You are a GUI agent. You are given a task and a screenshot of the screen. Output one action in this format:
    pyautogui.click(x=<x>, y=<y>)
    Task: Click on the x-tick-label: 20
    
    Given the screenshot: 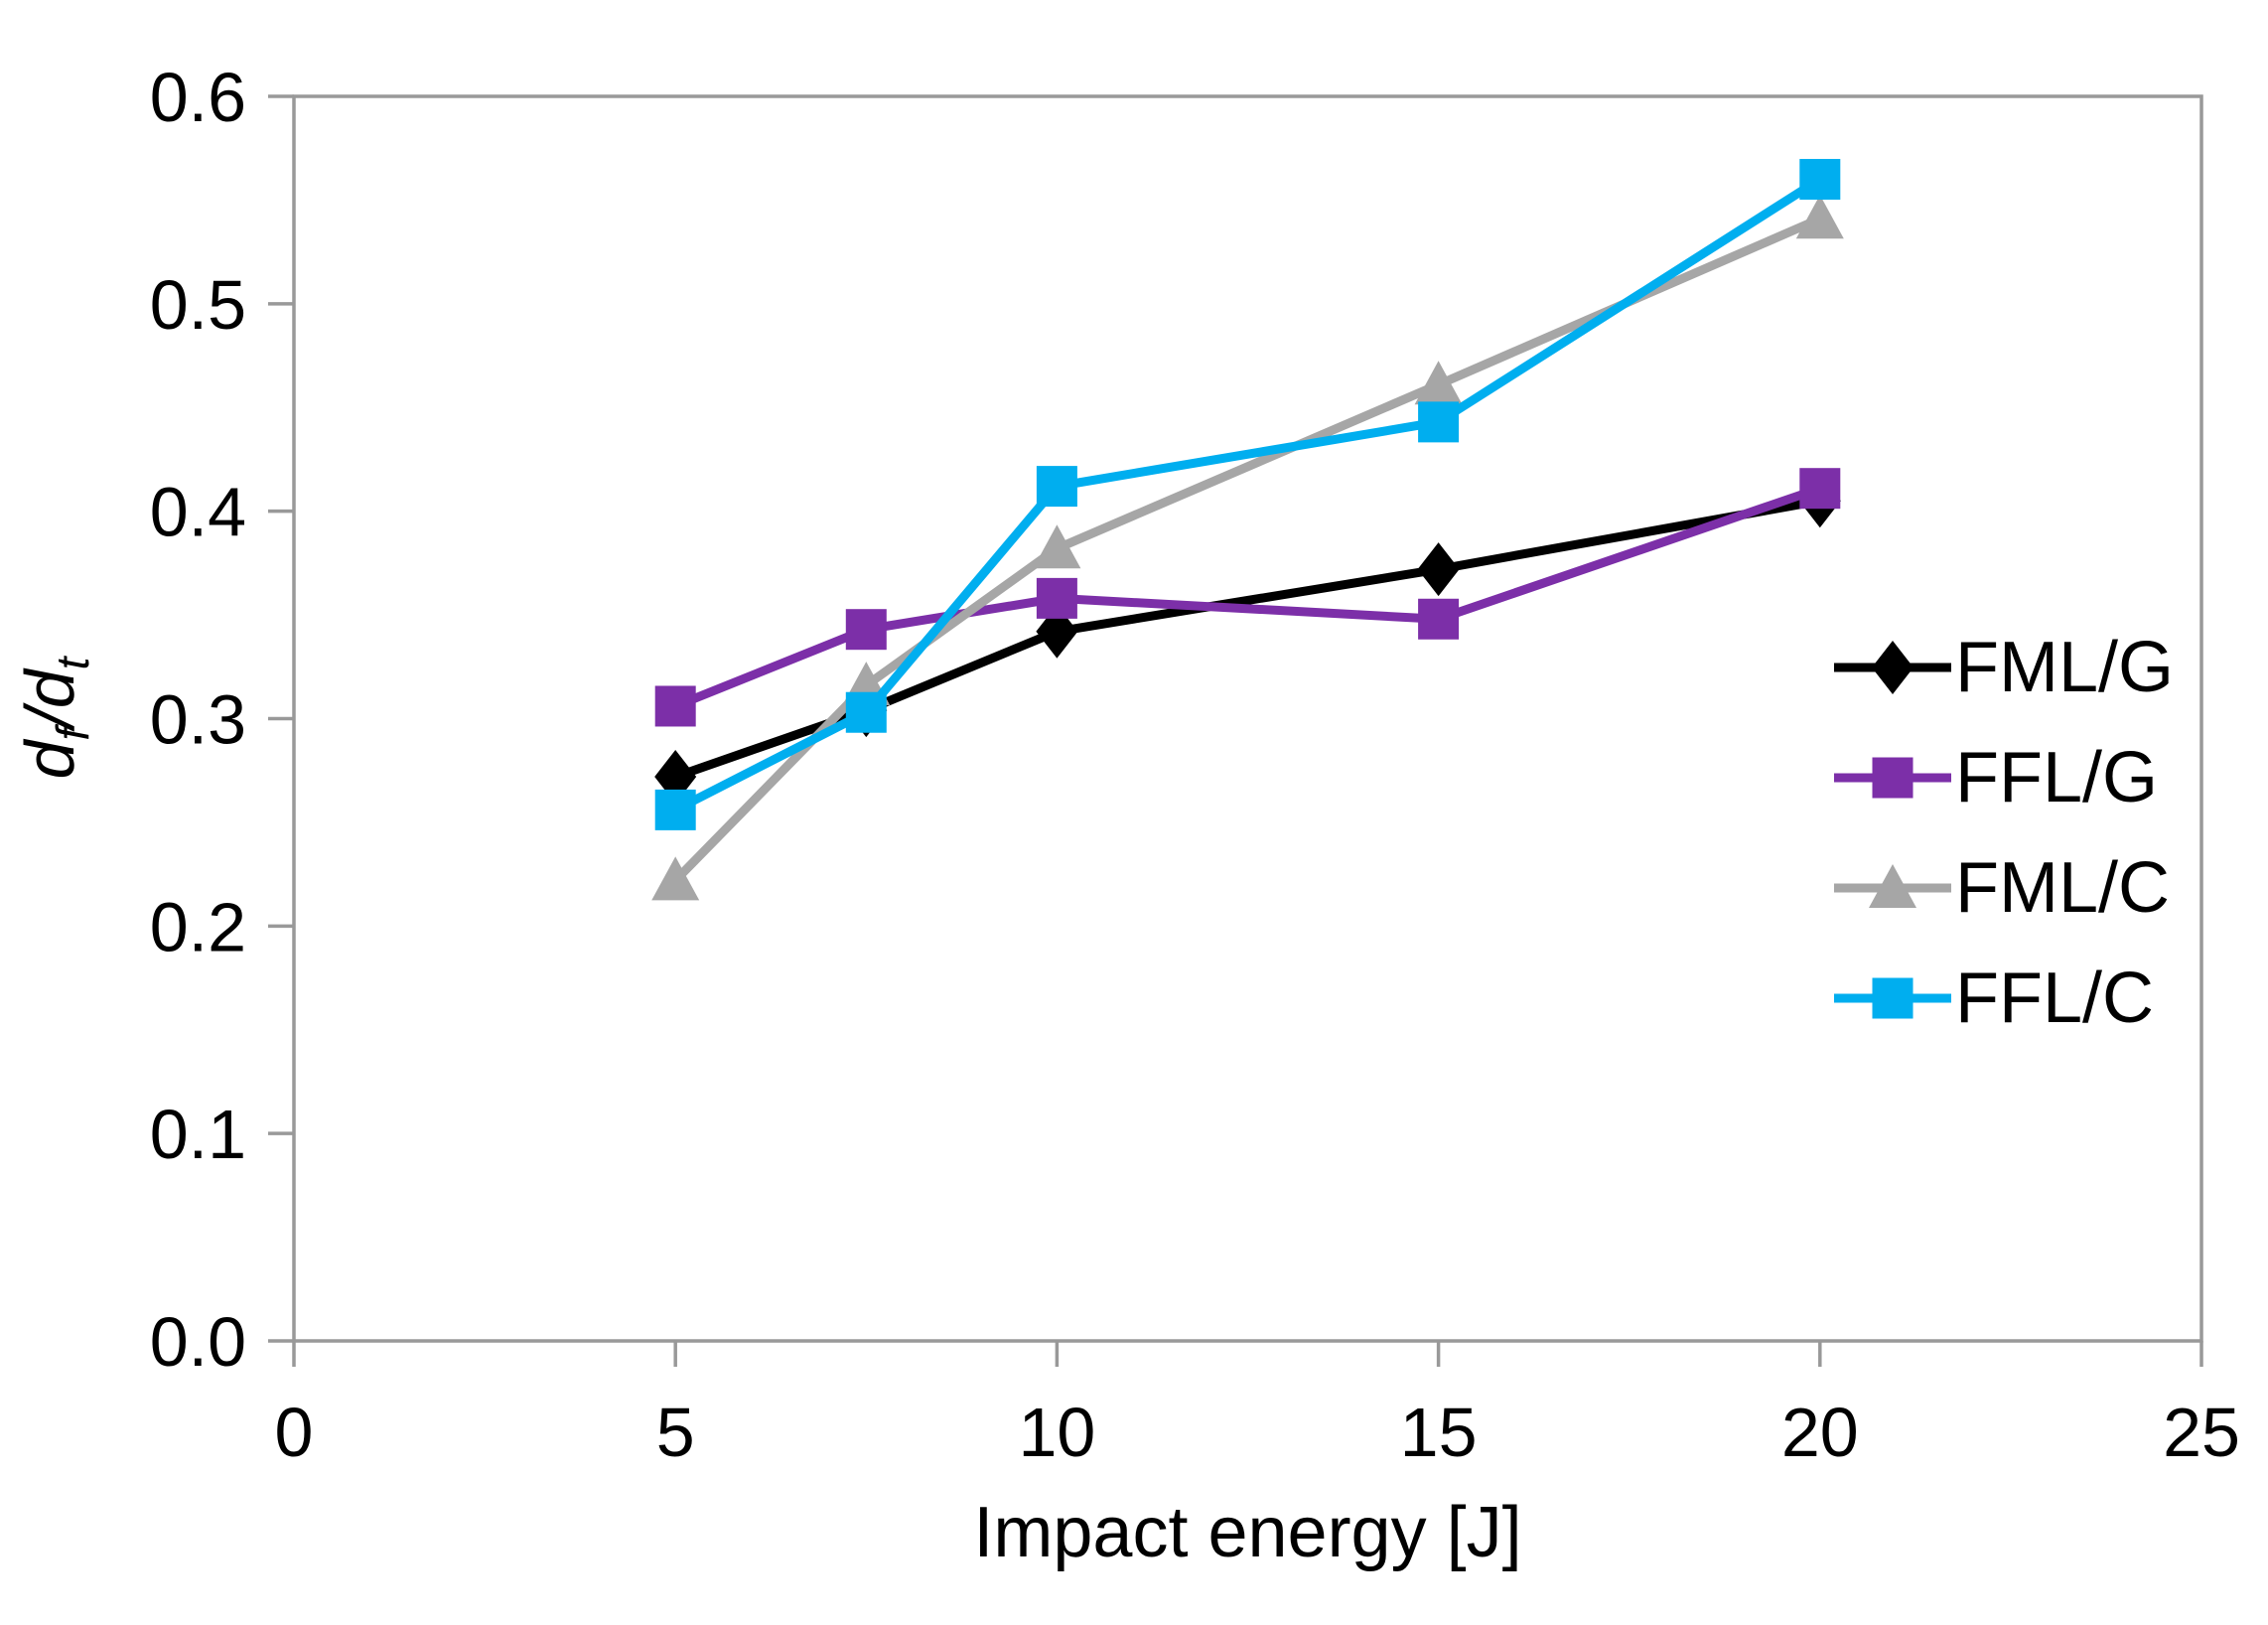 What is the action you would take?
    pyautogui.click(x=1820, y=1432)
    